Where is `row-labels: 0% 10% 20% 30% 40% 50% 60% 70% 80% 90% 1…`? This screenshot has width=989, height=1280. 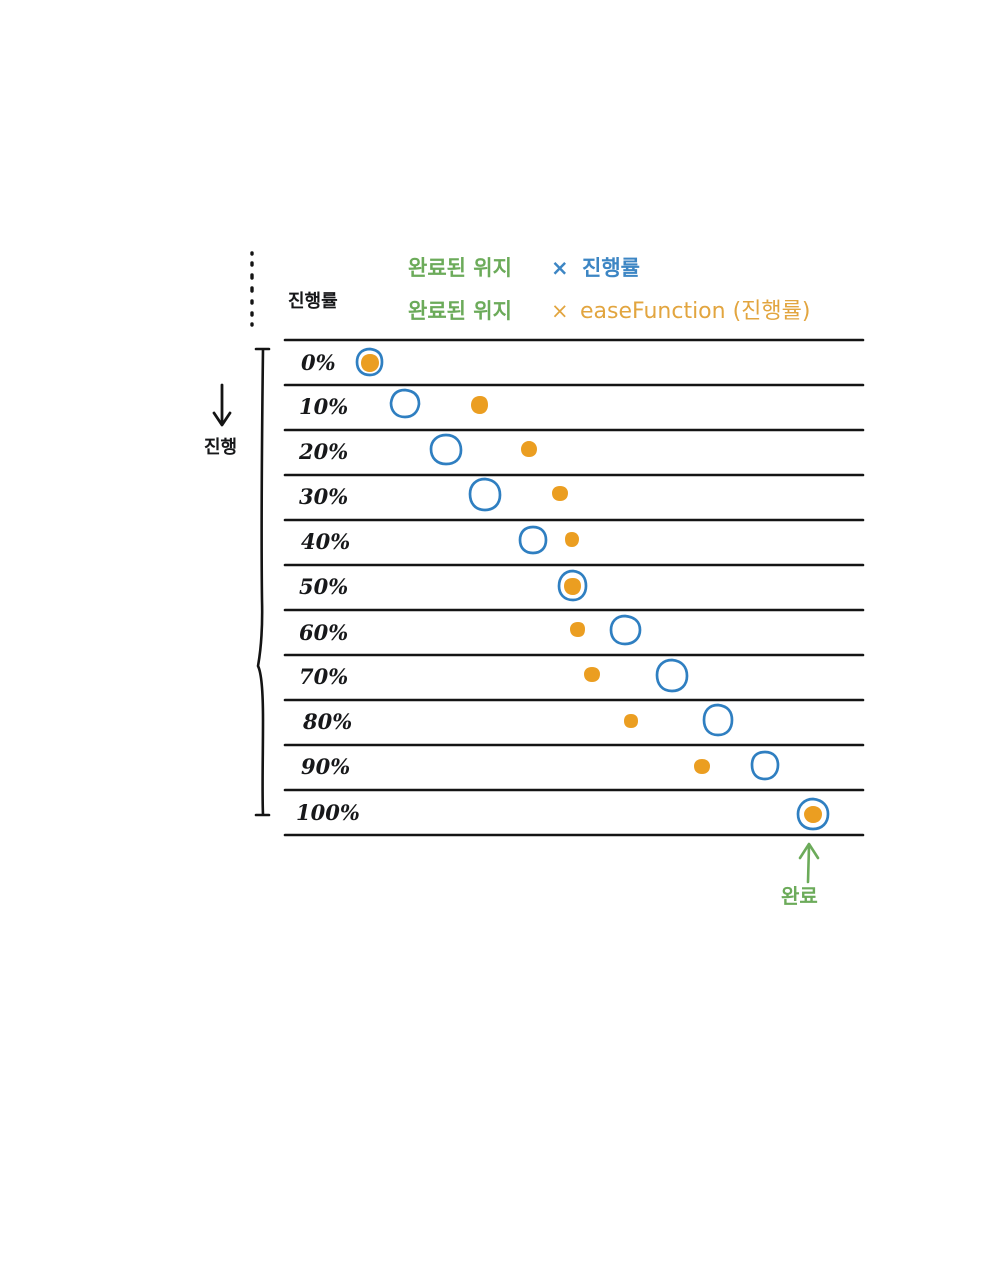 row-labels: 0% 10% 20% 30% 40% 50% 60% 70% 80% 90% 1… is located at coordinates (328, 587).